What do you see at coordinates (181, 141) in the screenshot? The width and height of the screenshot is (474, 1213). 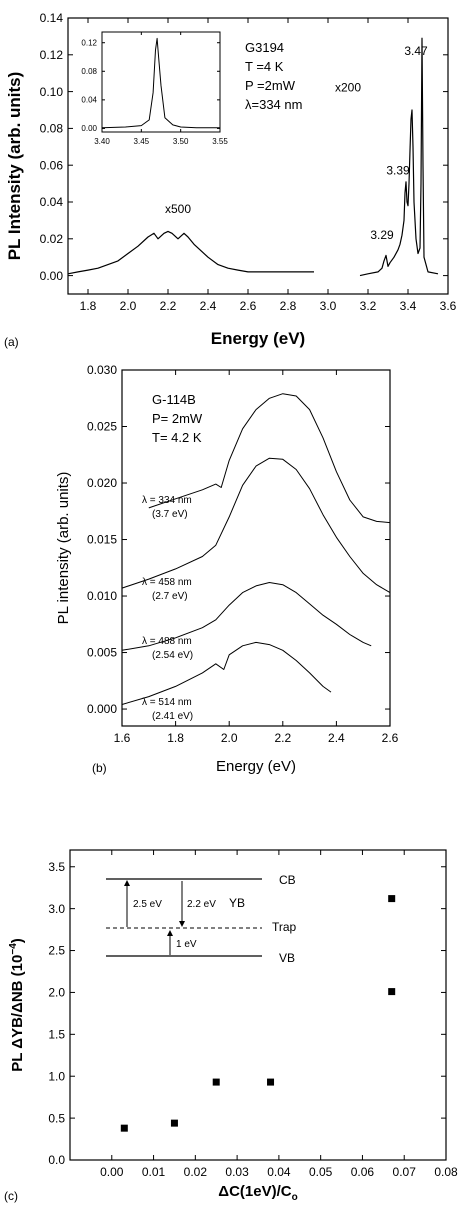 I see `inset-xtick-label: 3.50` at bounding box center [181, 141].